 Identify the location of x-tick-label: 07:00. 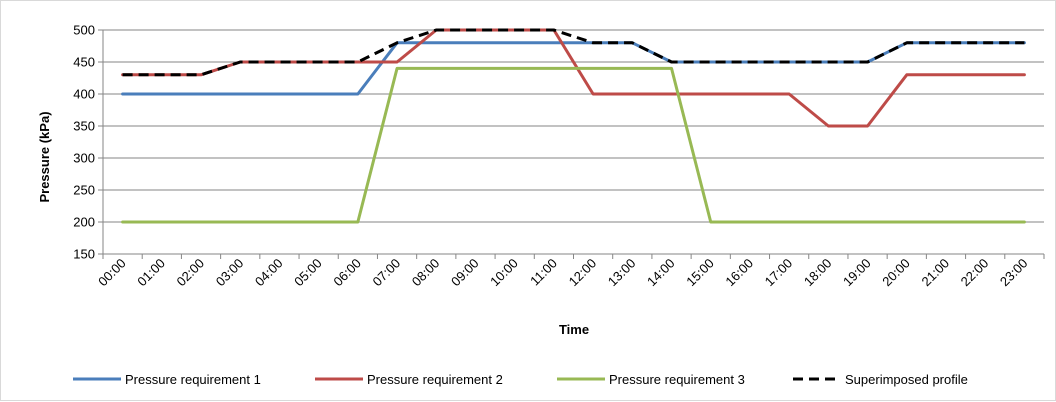
(387, 273).